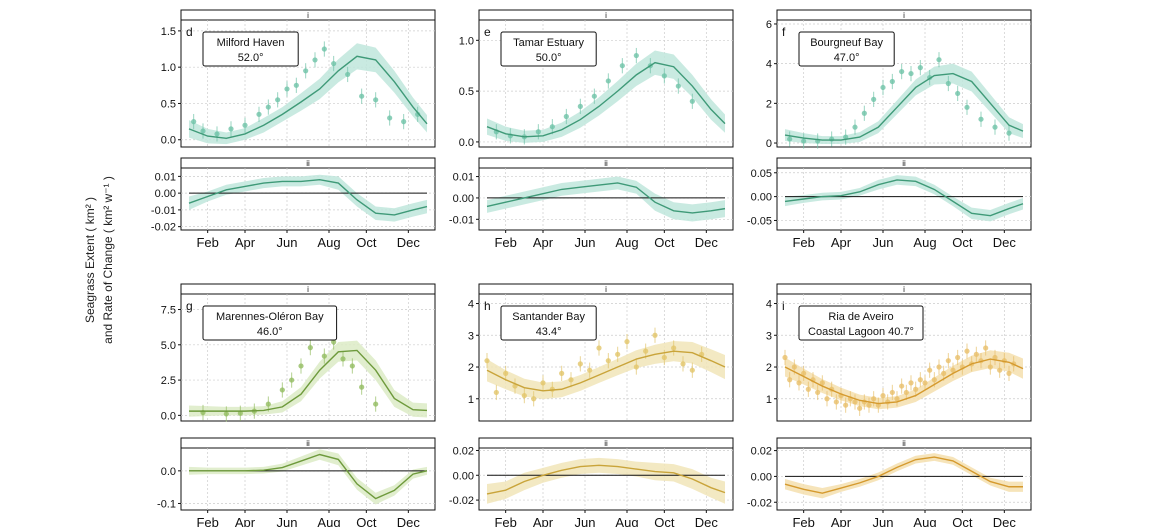  I want to click on x-tick-label: Jun, so click(585, 242).